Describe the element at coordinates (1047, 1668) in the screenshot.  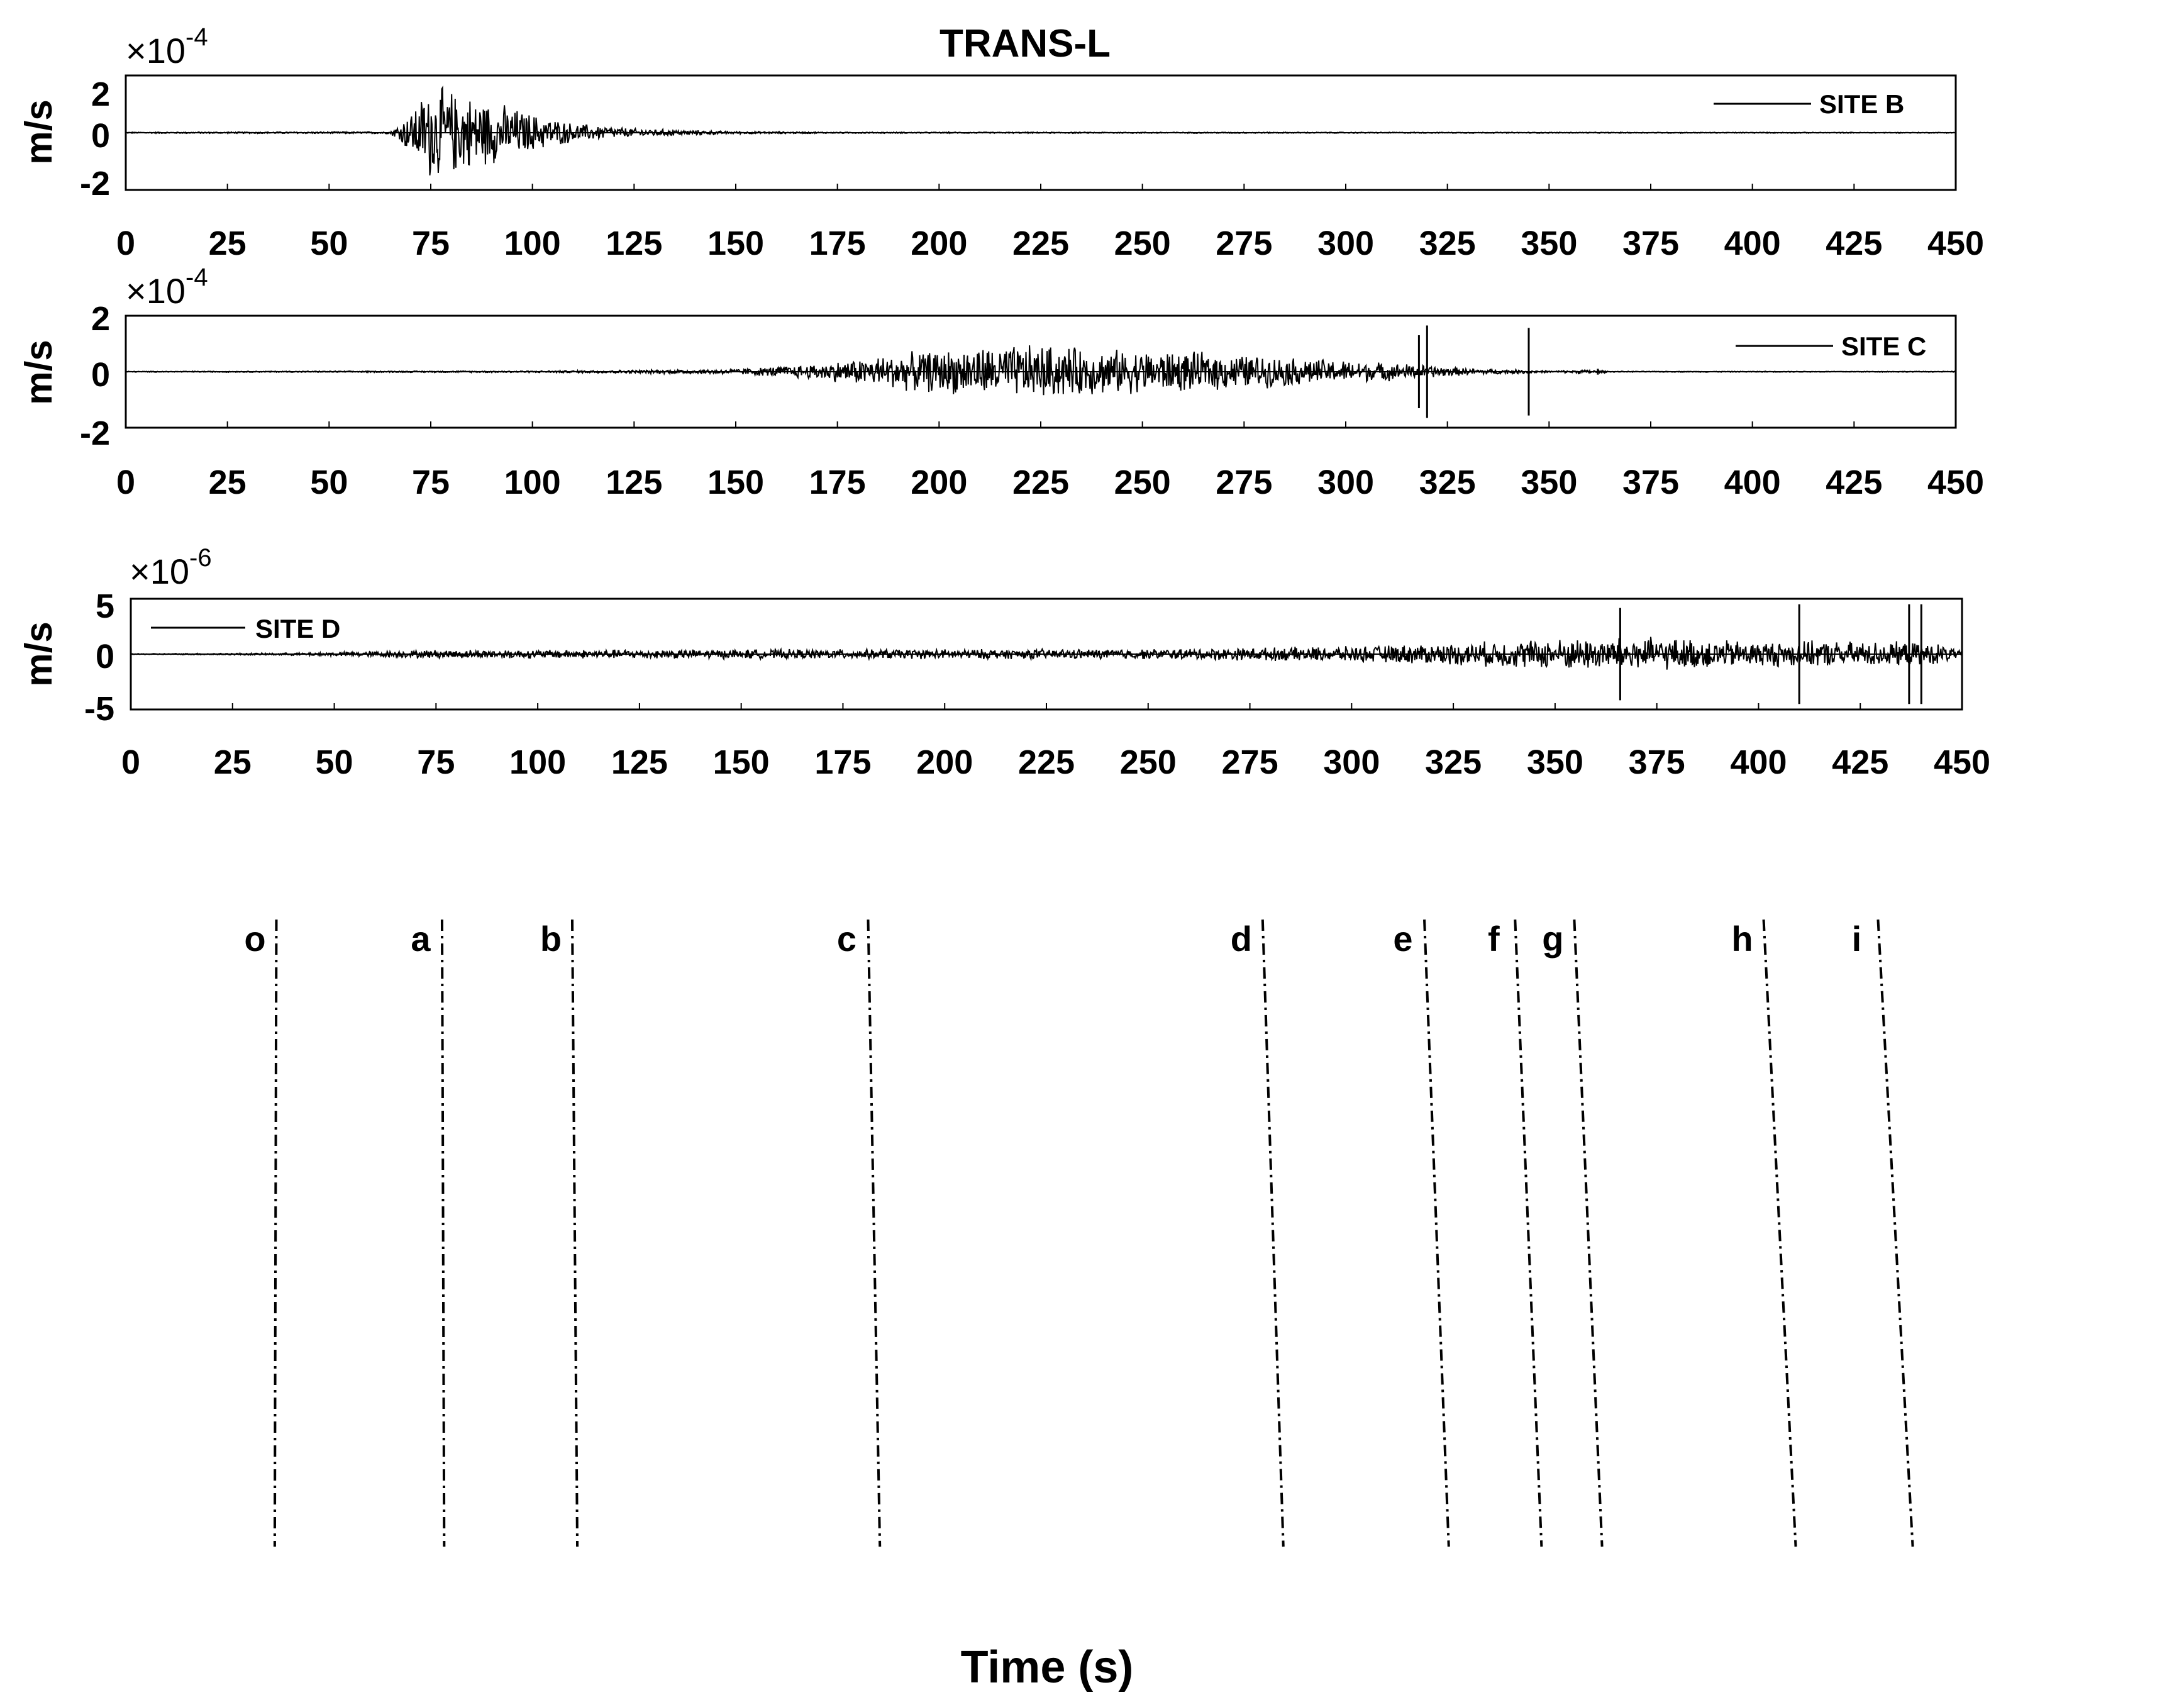
I see `x-axis-label: Time (s)` at that location.